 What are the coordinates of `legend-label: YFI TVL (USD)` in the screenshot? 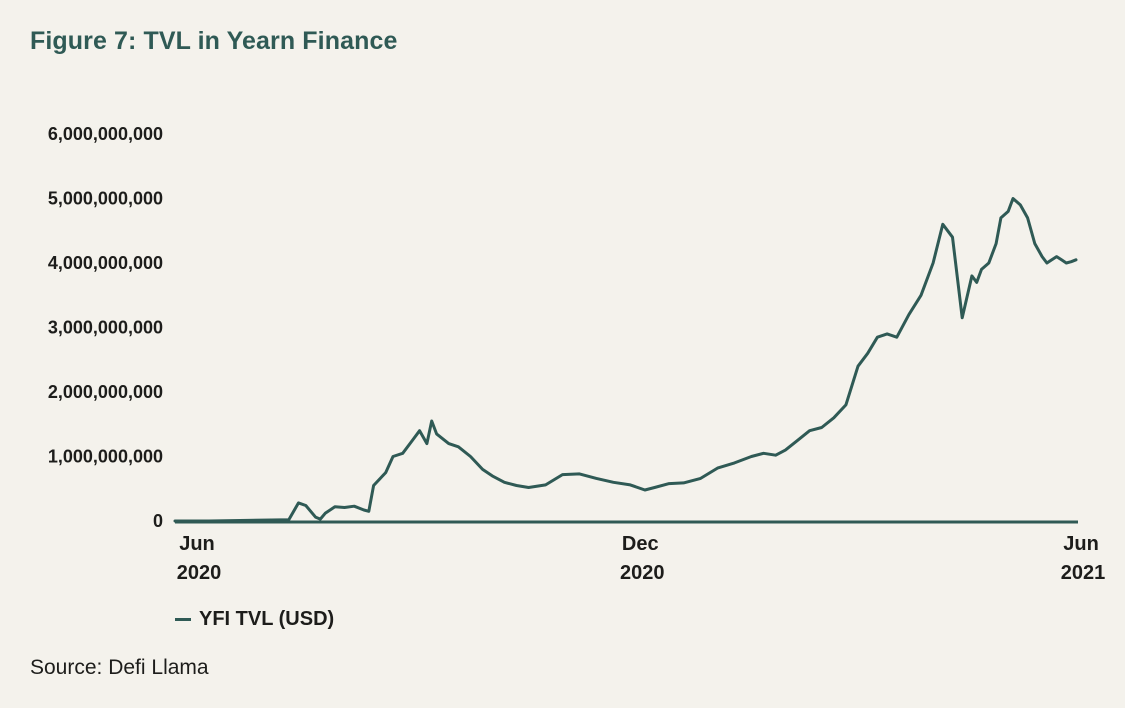 It's located at (267, 619).